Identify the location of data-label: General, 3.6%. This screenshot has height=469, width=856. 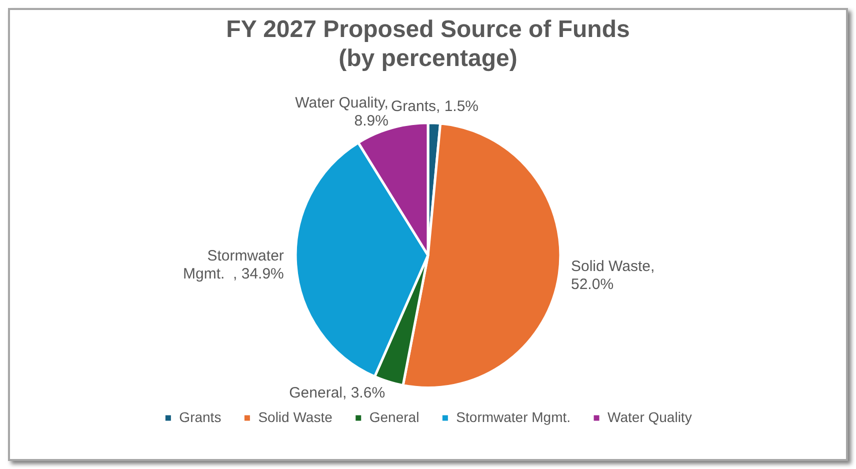
(337, 393).